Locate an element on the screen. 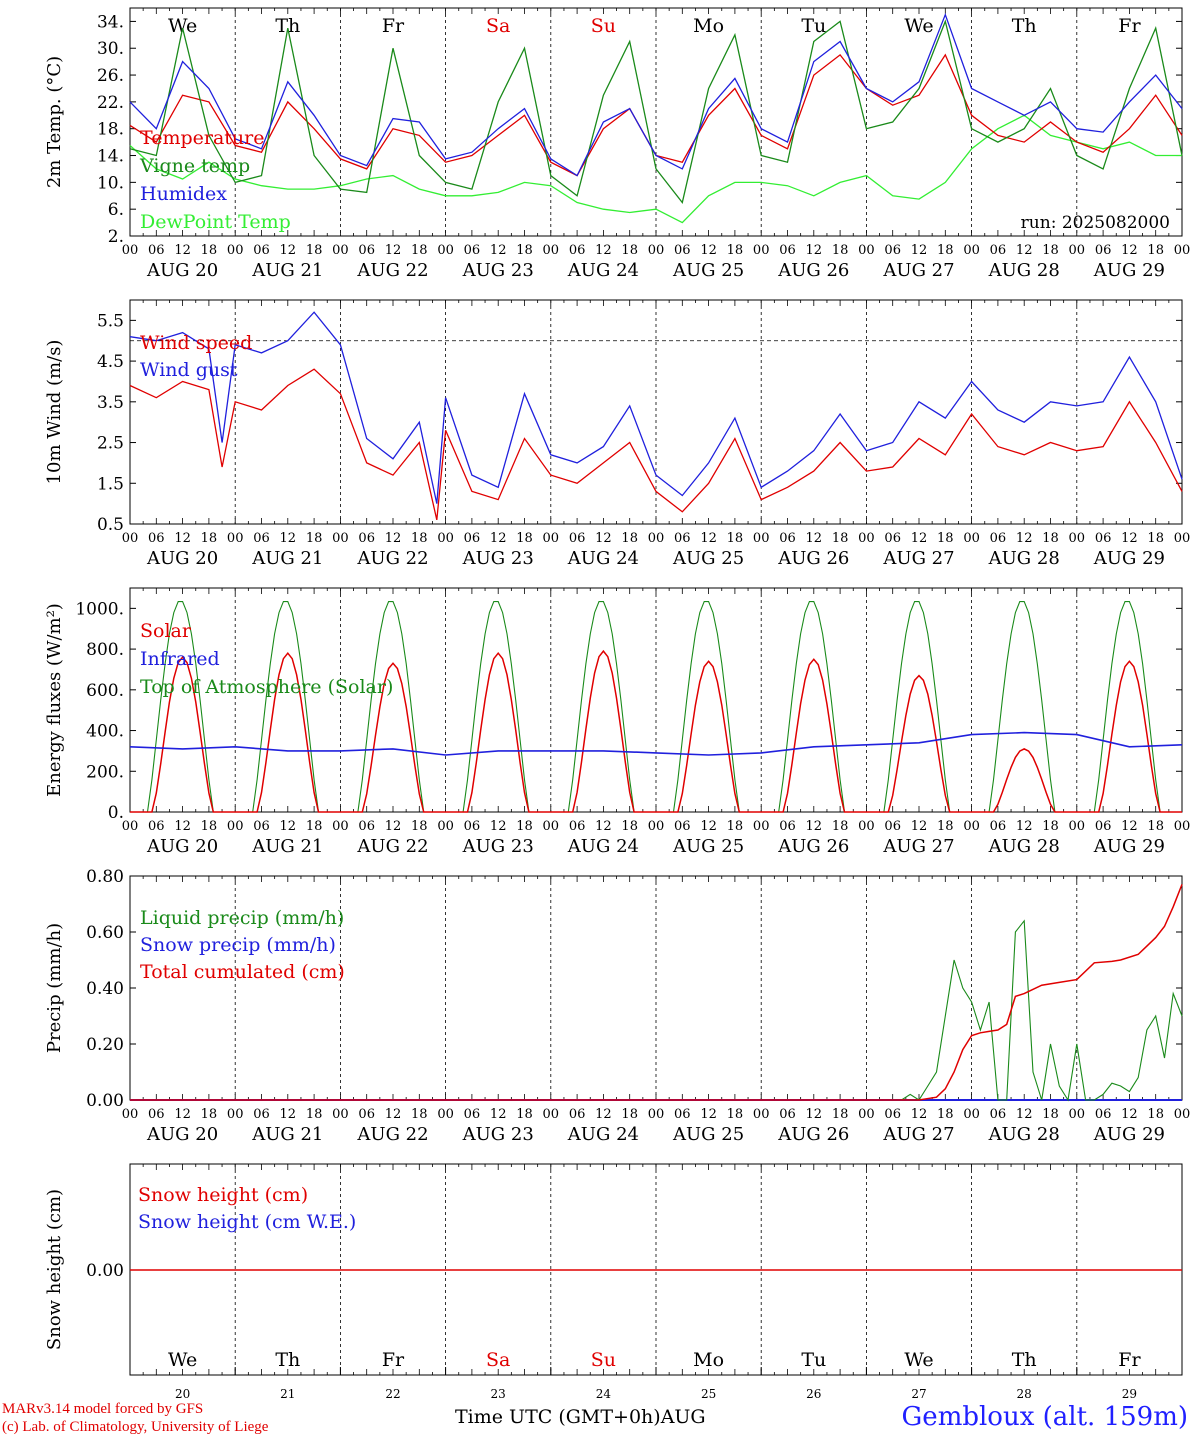 The width and height of the screenshot is (1194, 1440). legend-dewpoint-temp: DewPoint Temp is located at coordinates (215, 222).